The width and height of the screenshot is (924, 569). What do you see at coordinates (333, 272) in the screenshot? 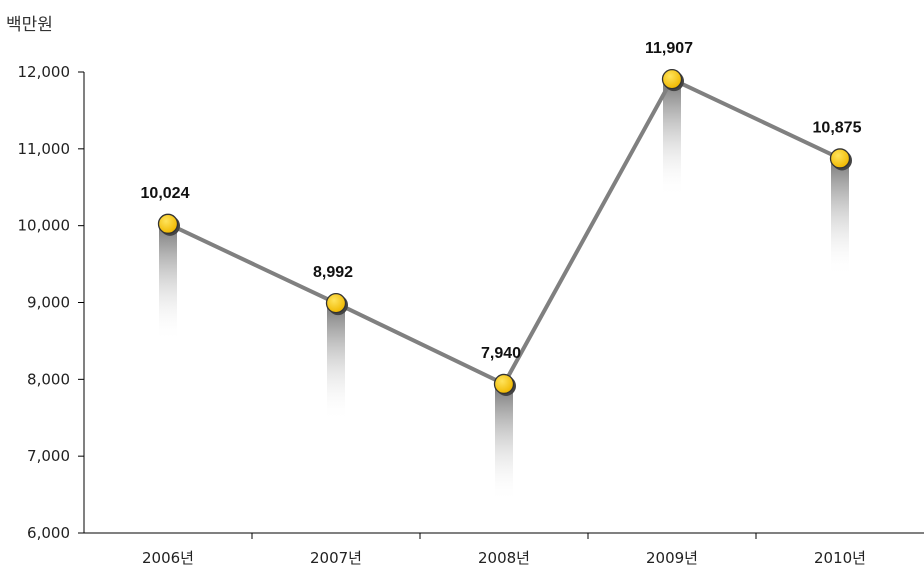
I see `data-label: 8,992` at bounding box center [333, 272].